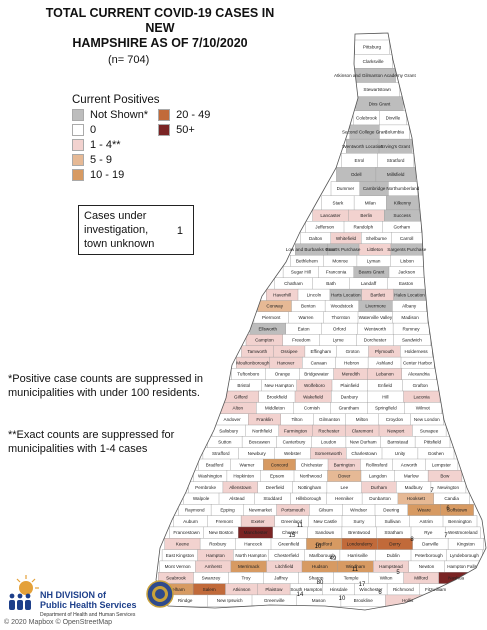 This screenshot has height=630, width=487. What do you see at coordinates (376, 317) in the screenshot?
I see `town-label: Waterville Valley` at bounding box center [376, 317].